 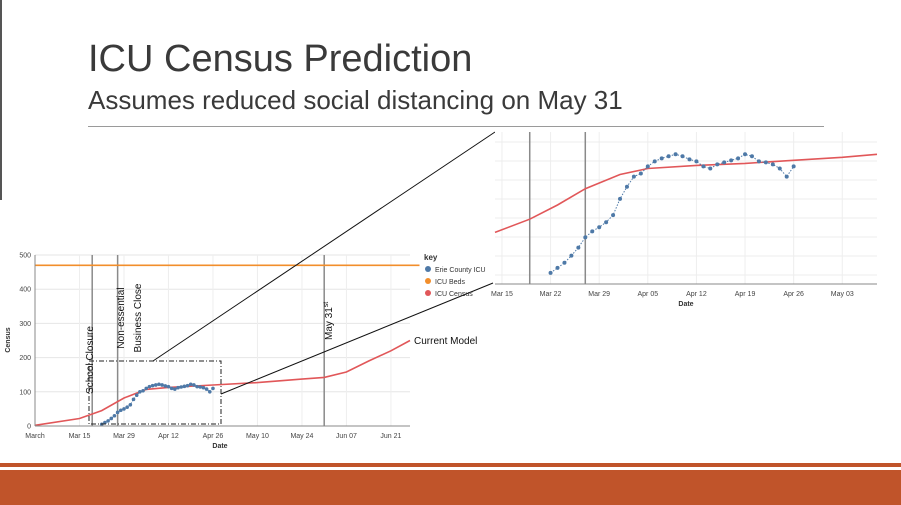 I want to click on inset-background, so click(x=686, y=208).